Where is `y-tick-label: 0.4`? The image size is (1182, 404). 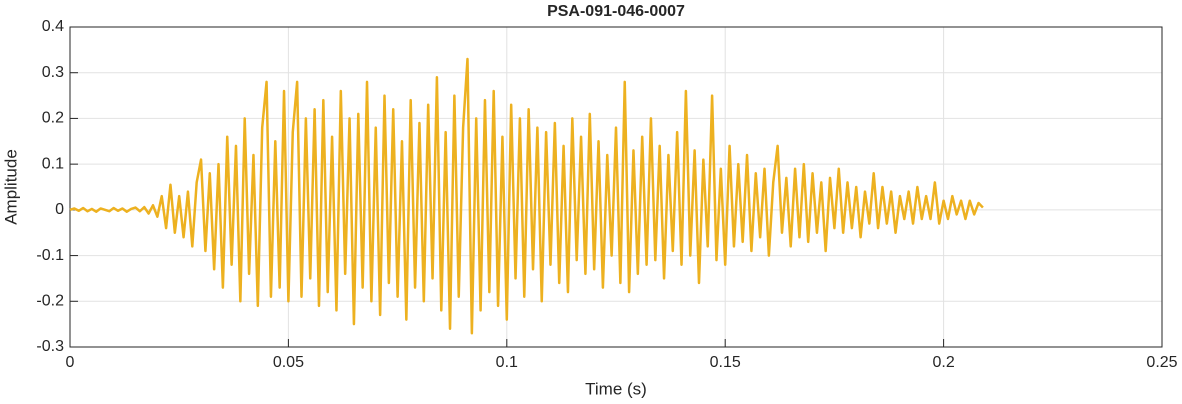
y-tick-label: 0.4 is located at coordinates (53, 26).